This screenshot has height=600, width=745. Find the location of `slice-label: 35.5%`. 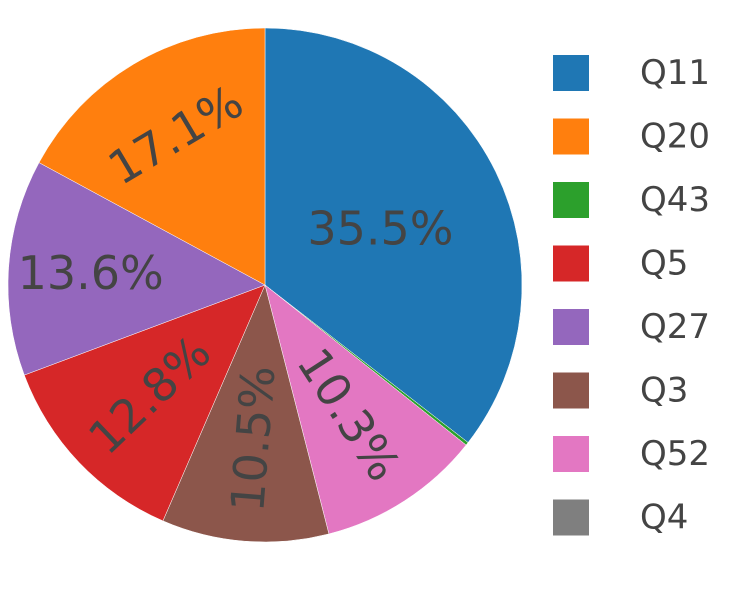

slice-label: 35.5% is located at coordinates (380, 228).